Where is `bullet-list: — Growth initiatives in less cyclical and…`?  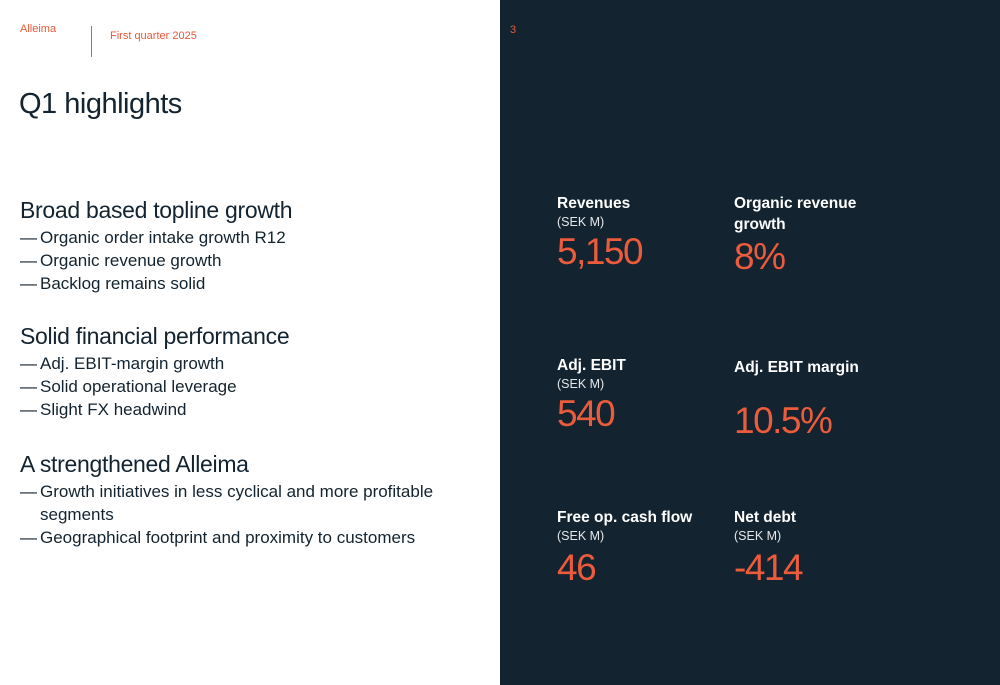 bullet-list: — Growth initiatives in less cyclical and… is located at coordinates (235, 514).